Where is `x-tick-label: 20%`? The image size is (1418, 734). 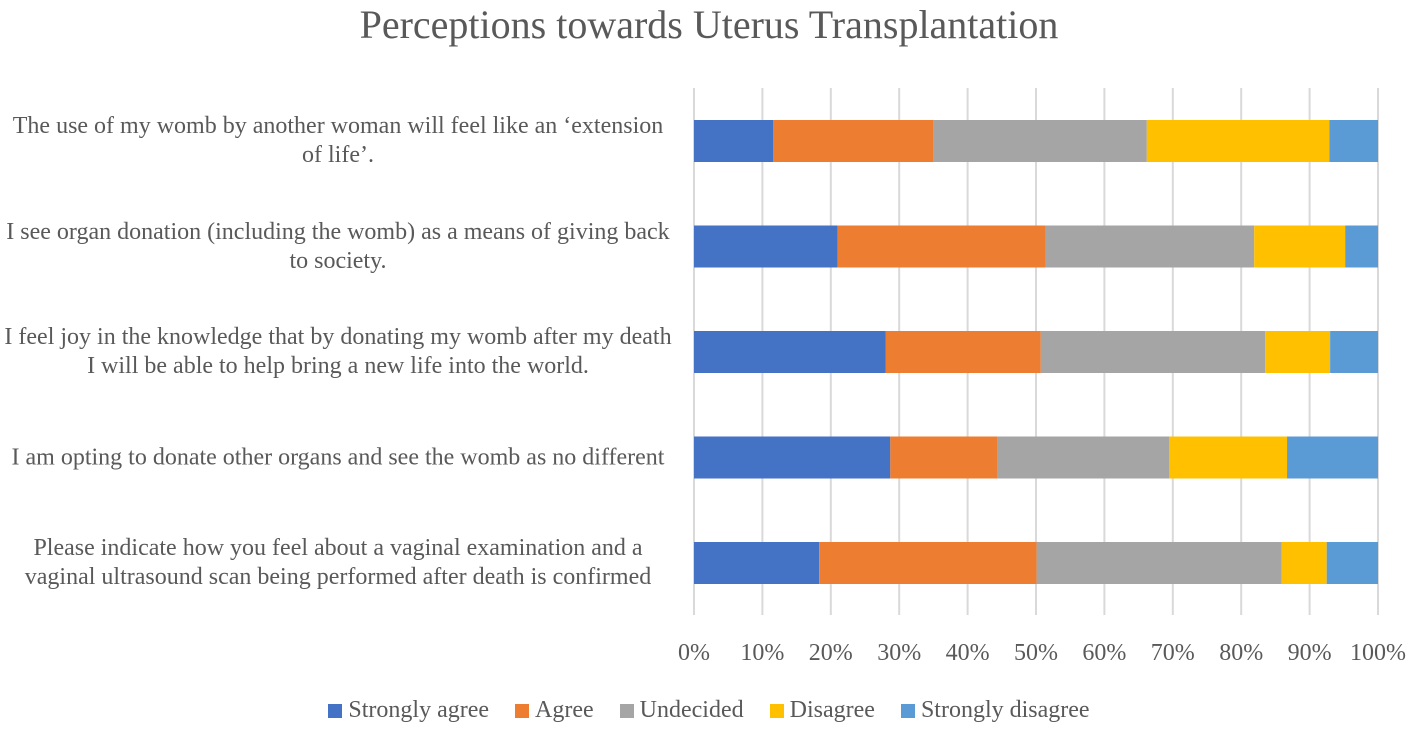 x-tick-label: 20% is located at coordinates (830, 653).